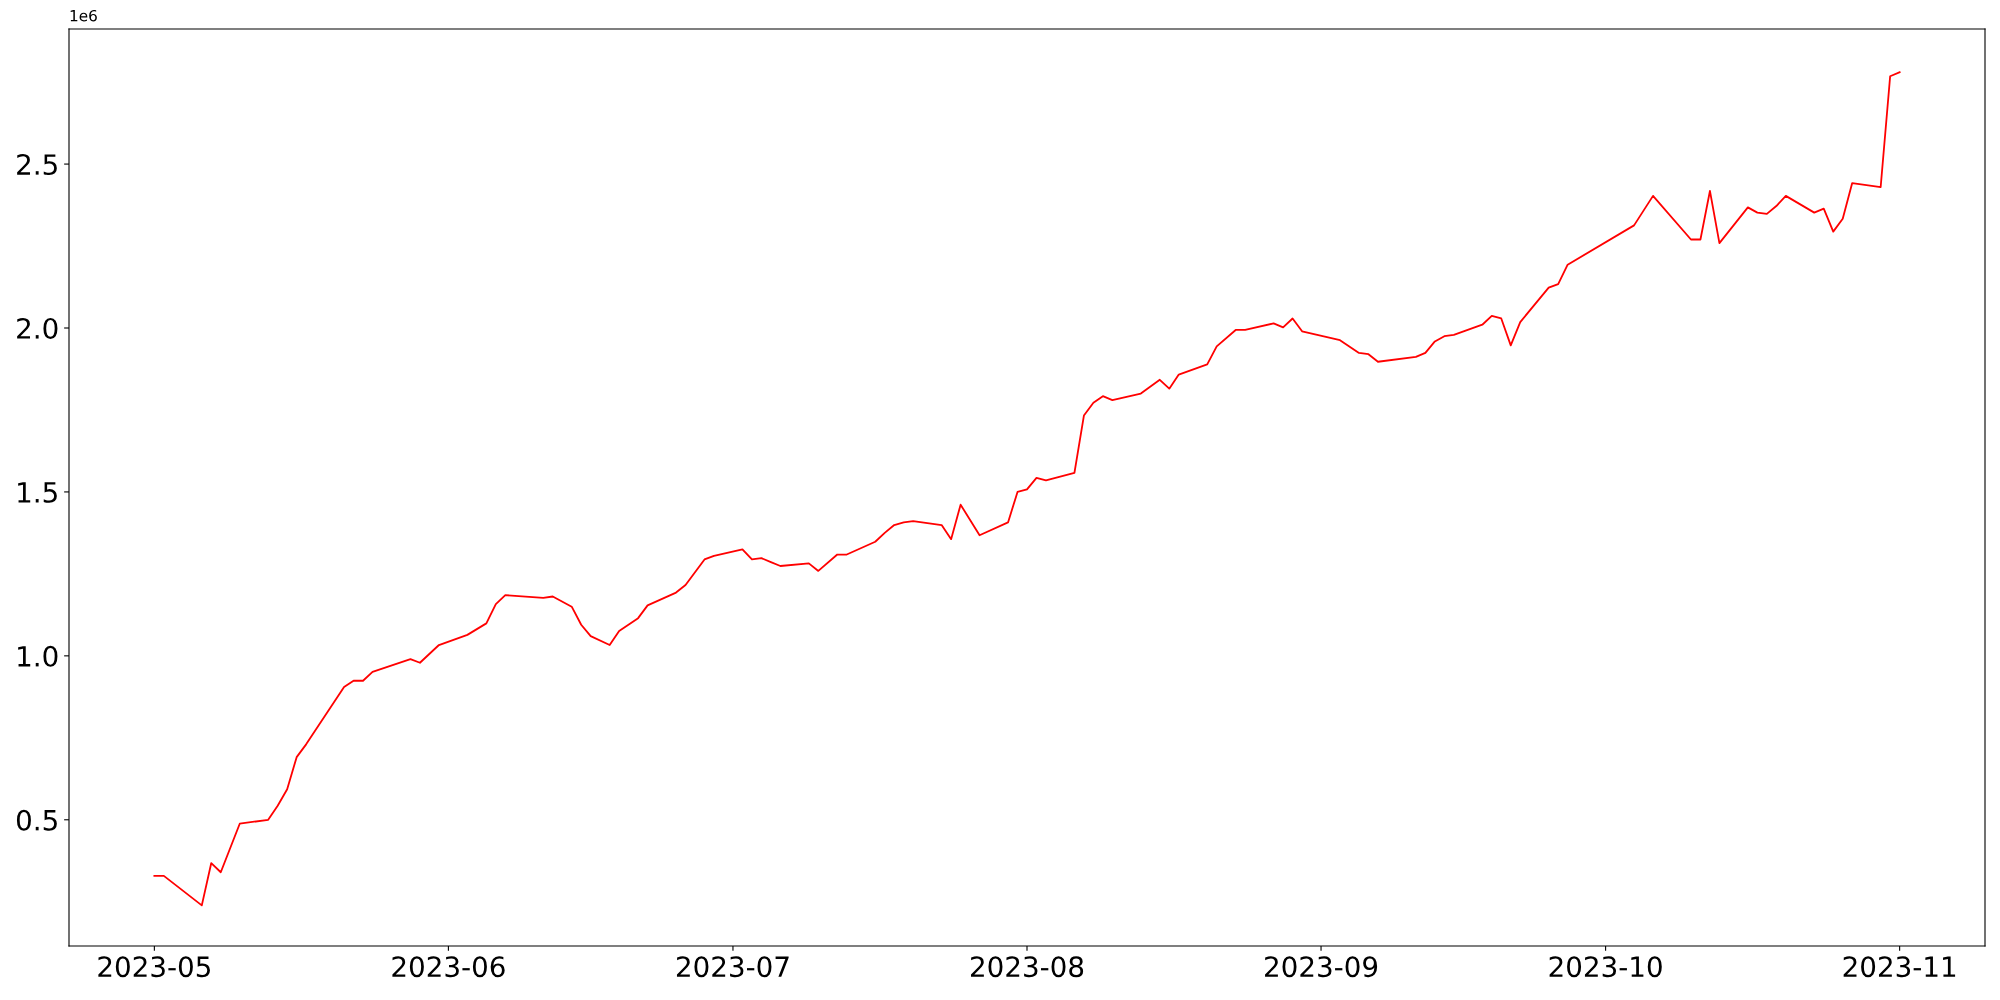  Describe the element at coordinates (37, 492) in the screenshot. I see `y-tick-label: 1.5` at that location.